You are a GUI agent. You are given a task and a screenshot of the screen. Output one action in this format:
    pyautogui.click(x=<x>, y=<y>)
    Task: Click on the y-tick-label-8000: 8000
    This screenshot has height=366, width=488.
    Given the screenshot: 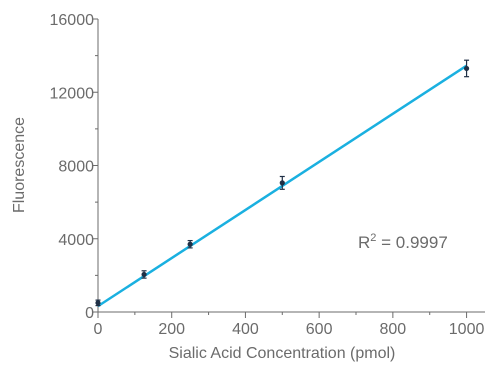 What is the action you would take?
    pyautogui.click(x=76, y=167)
    